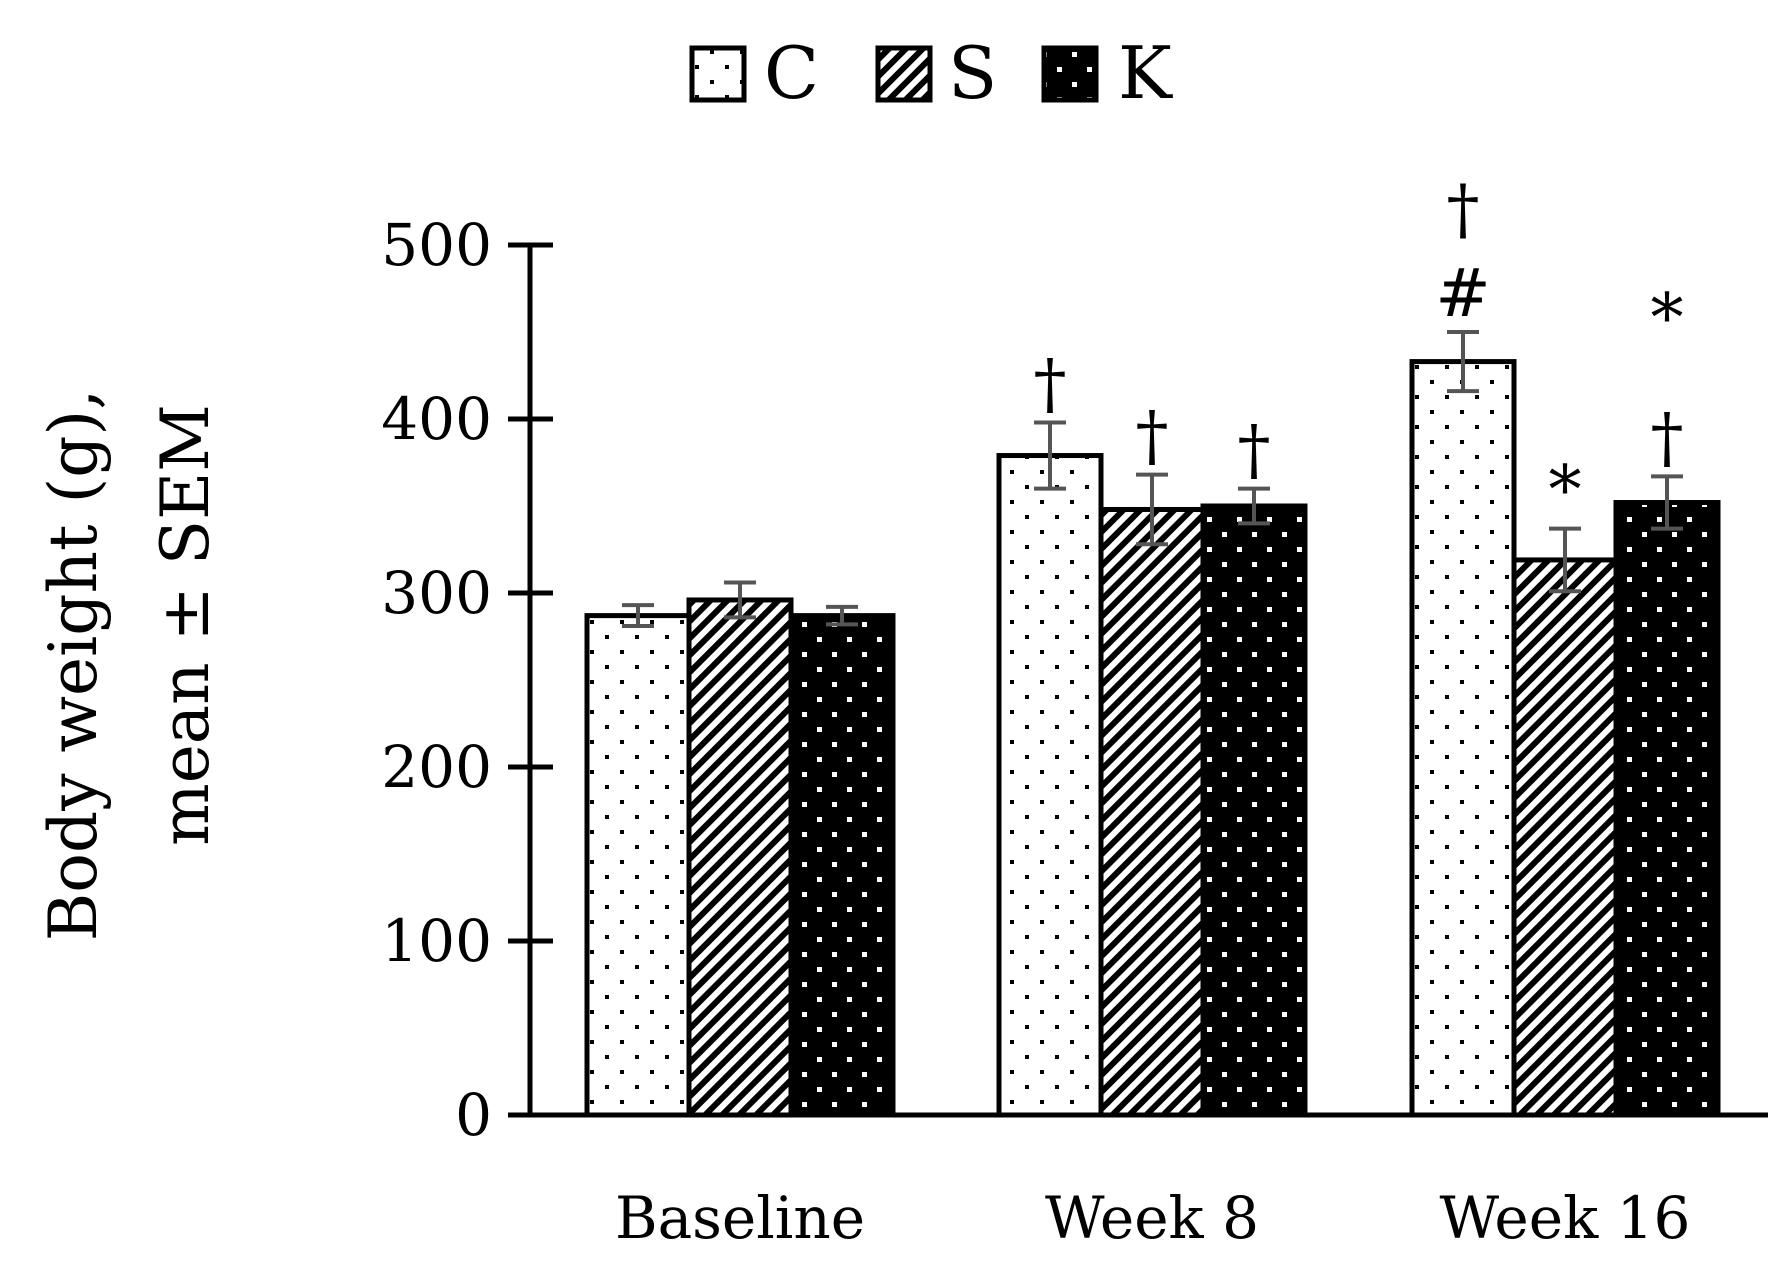 The width and height of the screenshot is (1788, 1268). I want to click on bar-s-baseline, so click(740, 857).